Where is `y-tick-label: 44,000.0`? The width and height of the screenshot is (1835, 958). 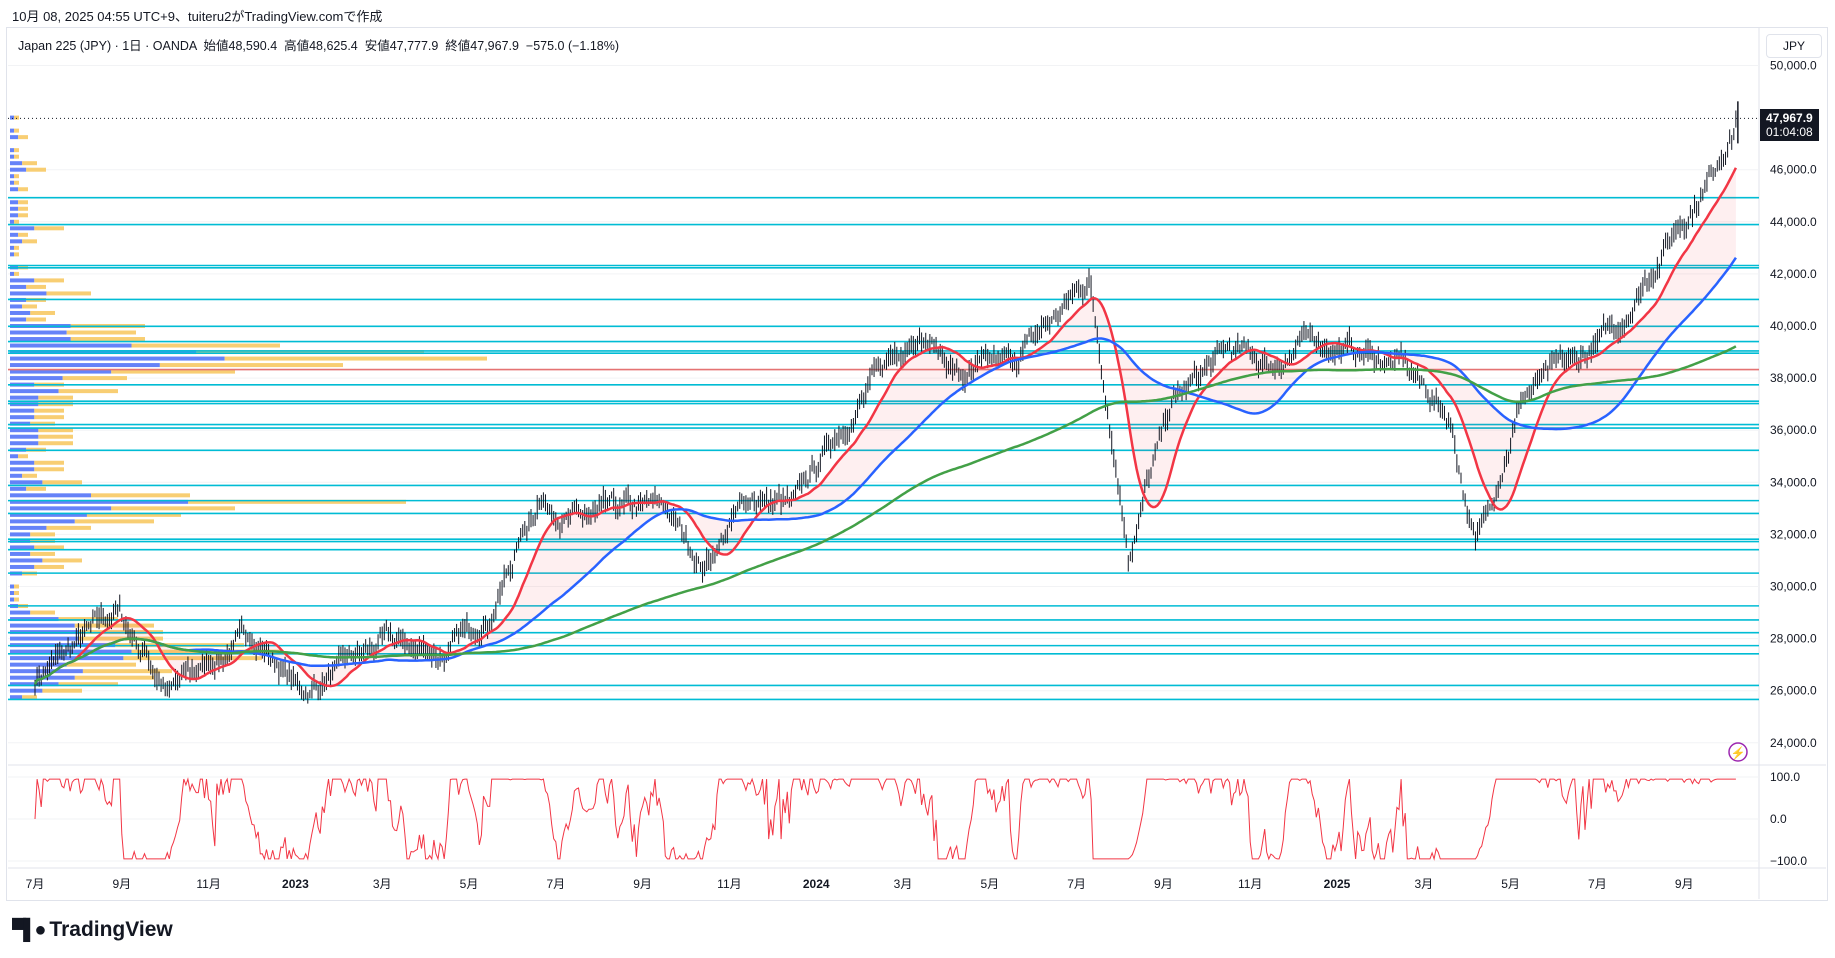 y-tick-label: 44,000.0 is located at coordinates (1793, 222).